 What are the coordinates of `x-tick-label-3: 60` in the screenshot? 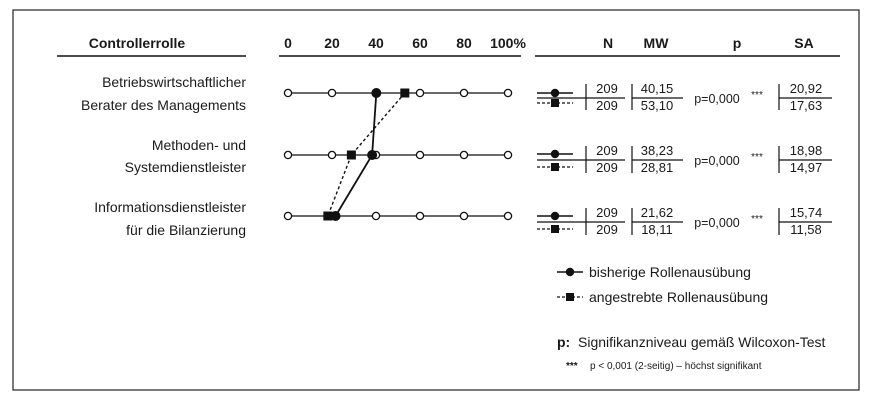 It's located at (420, 43).